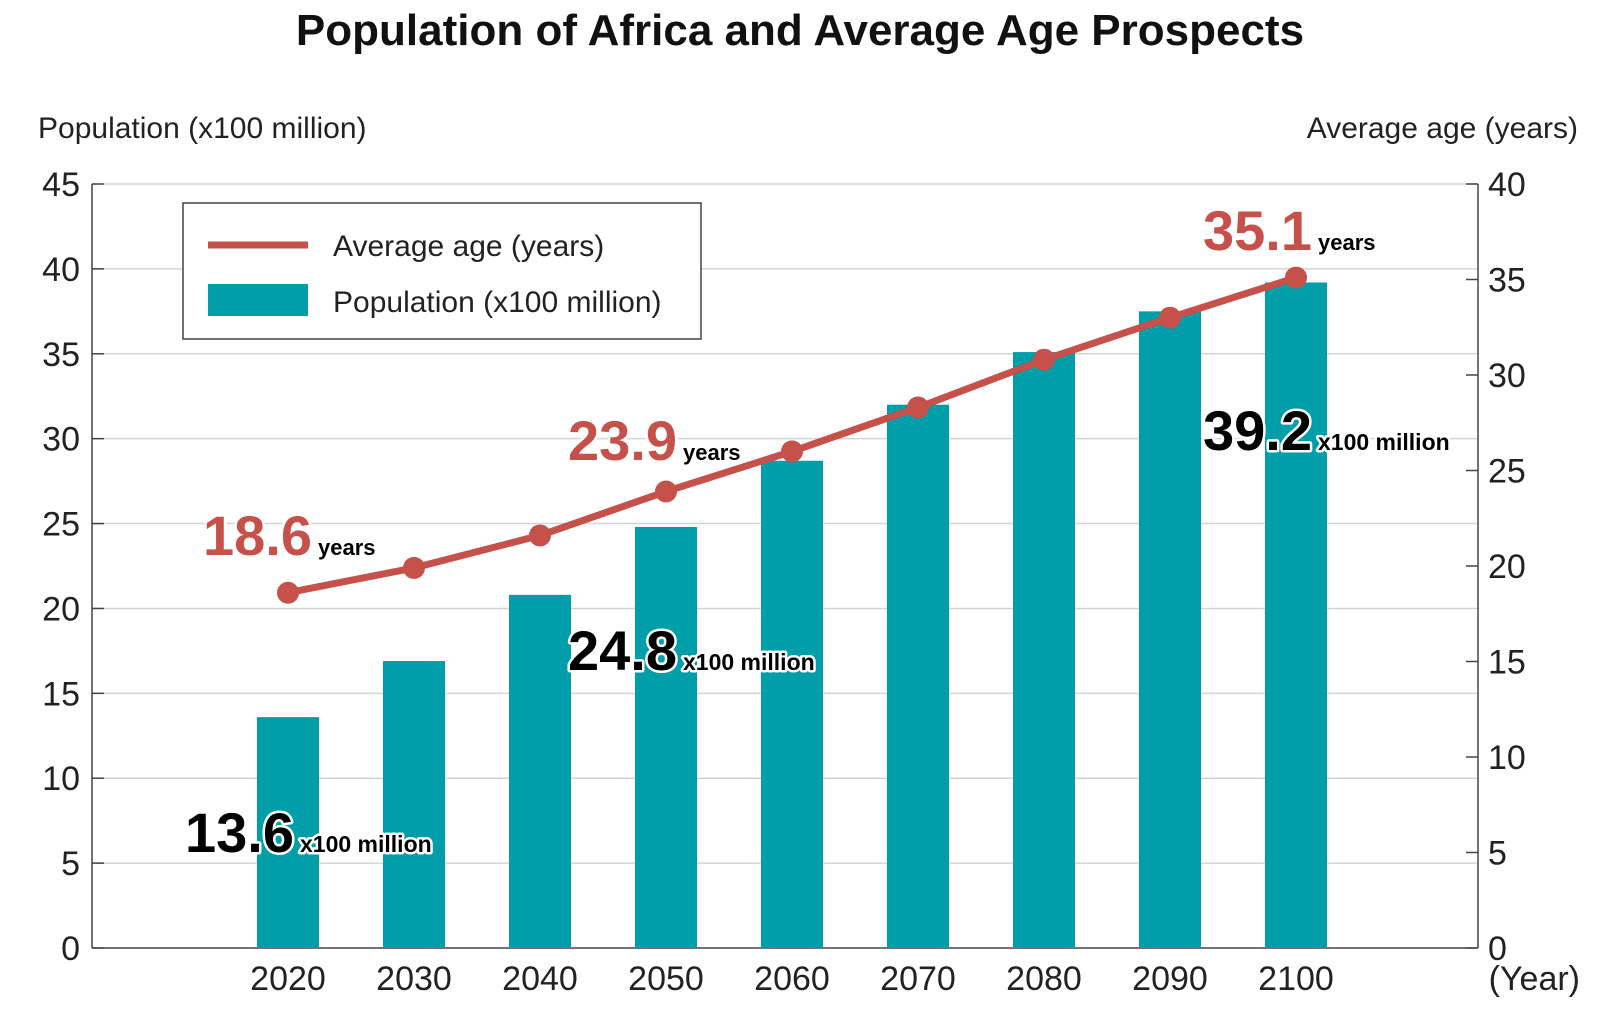 The image size is (1600, 1018). I want to click on y-axis-left-title: Population (x100 million), so click(202, 128).